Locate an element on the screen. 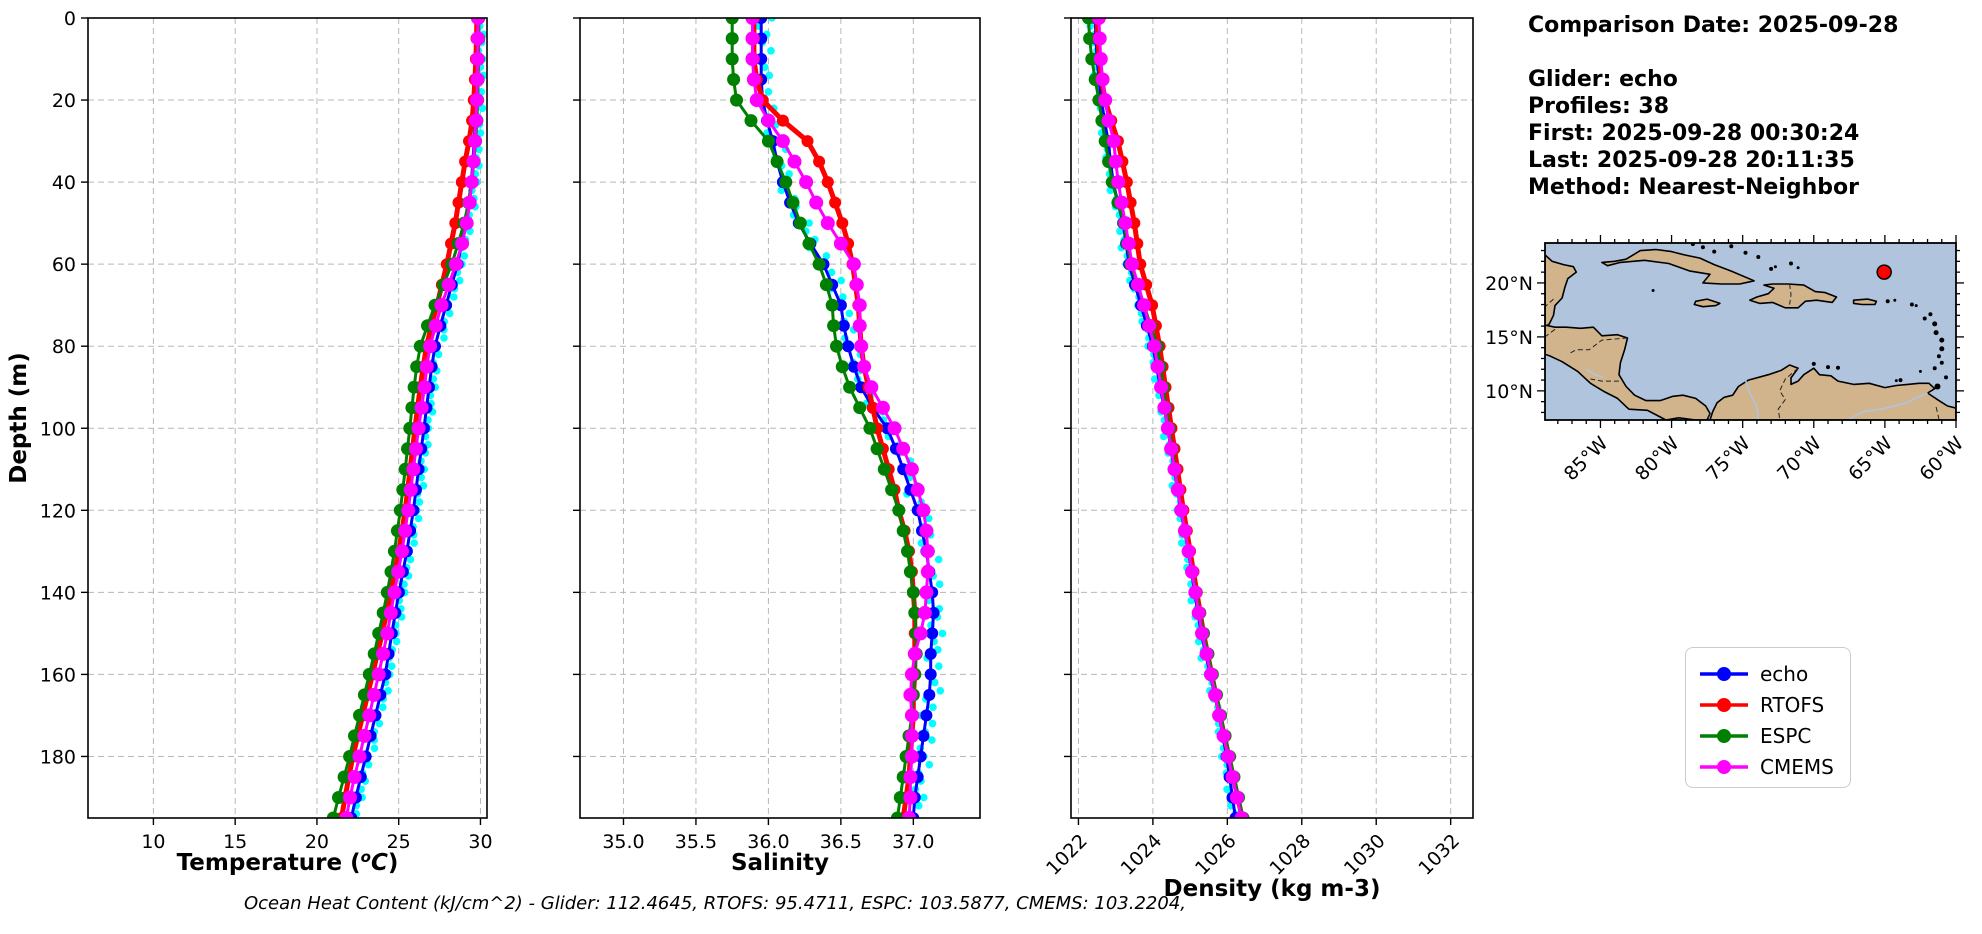 Image resolution: width=1982 pixels, height=934 pixels. temperature-series-ESPC is located at coordinates (406, 418).